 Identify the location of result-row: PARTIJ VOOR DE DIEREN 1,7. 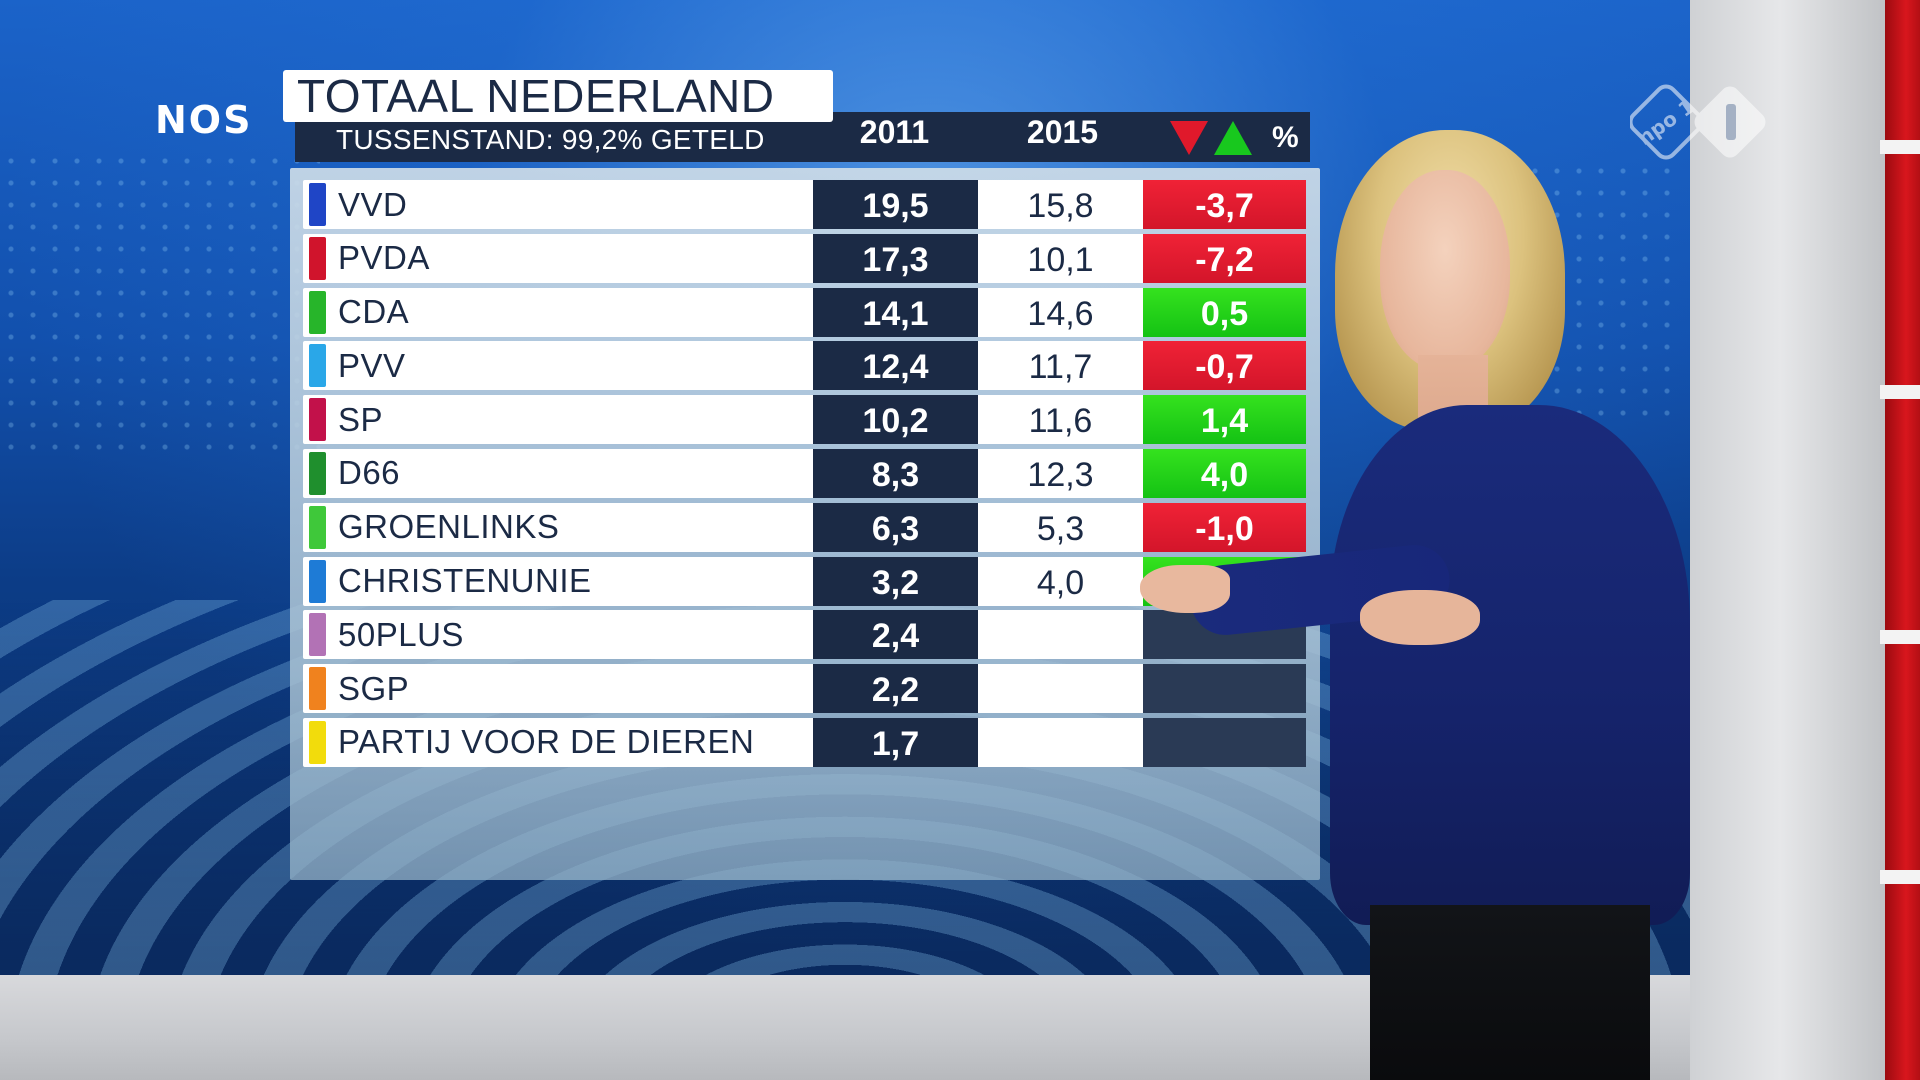
(805, 744).